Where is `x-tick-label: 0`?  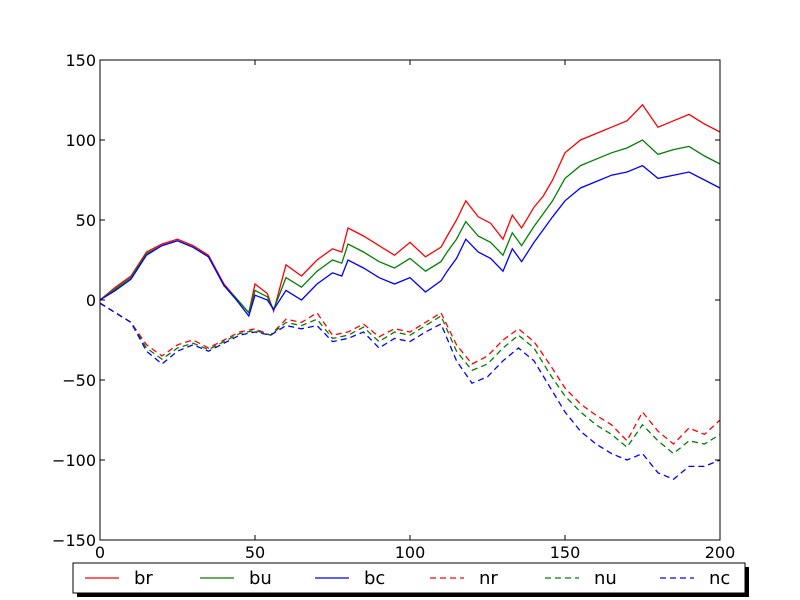
x-tick-label: 0 is located at coordinates (100, 552).